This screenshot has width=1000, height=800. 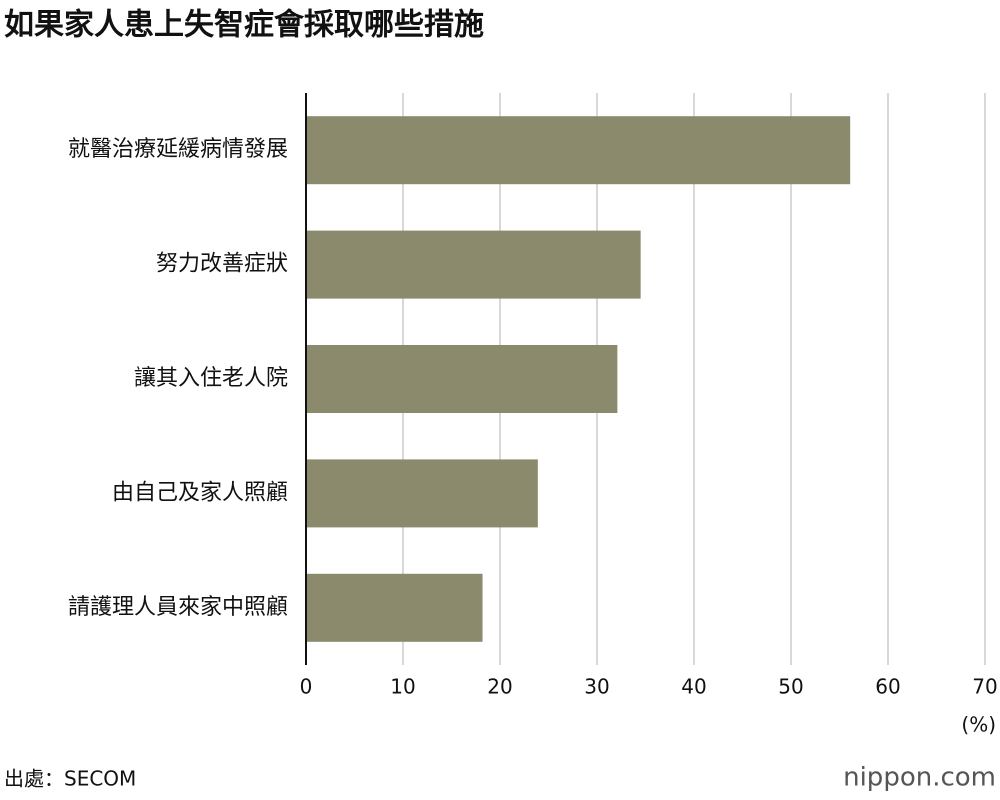 What do you see at coordinates (211, 378) in the screenshot?
I see `y-tick-label: 讓其入住老人院` at bounding box center [211, 378].